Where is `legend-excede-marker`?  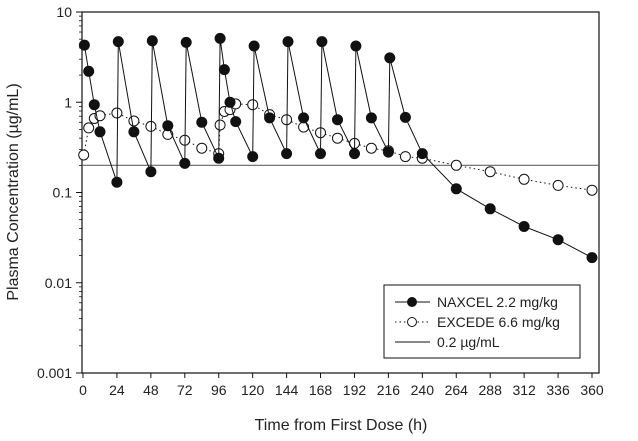
legend-excede-marker is located at coordinates (412, 322).